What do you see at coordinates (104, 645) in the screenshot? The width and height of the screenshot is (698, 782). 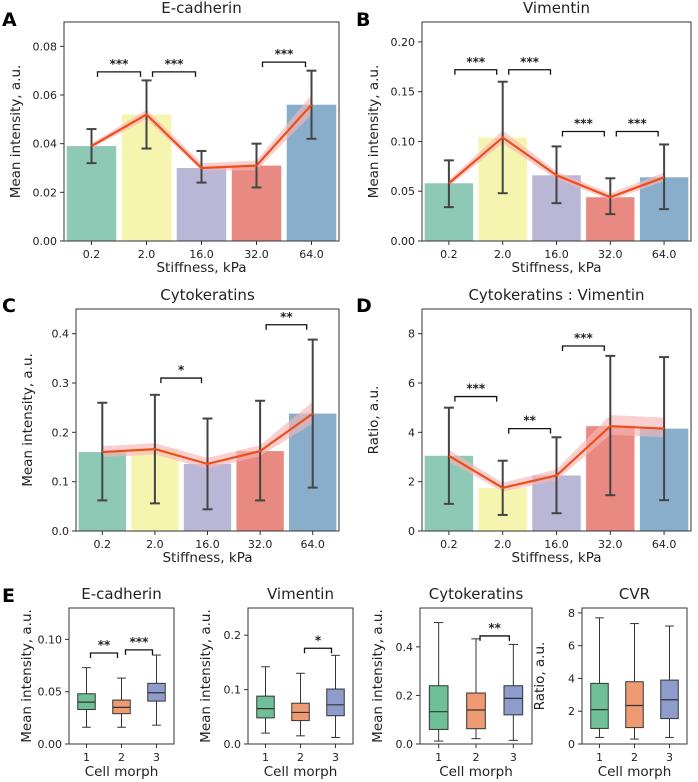 I see `sig-label-e1-0: **` at bounding box center [104, 645].